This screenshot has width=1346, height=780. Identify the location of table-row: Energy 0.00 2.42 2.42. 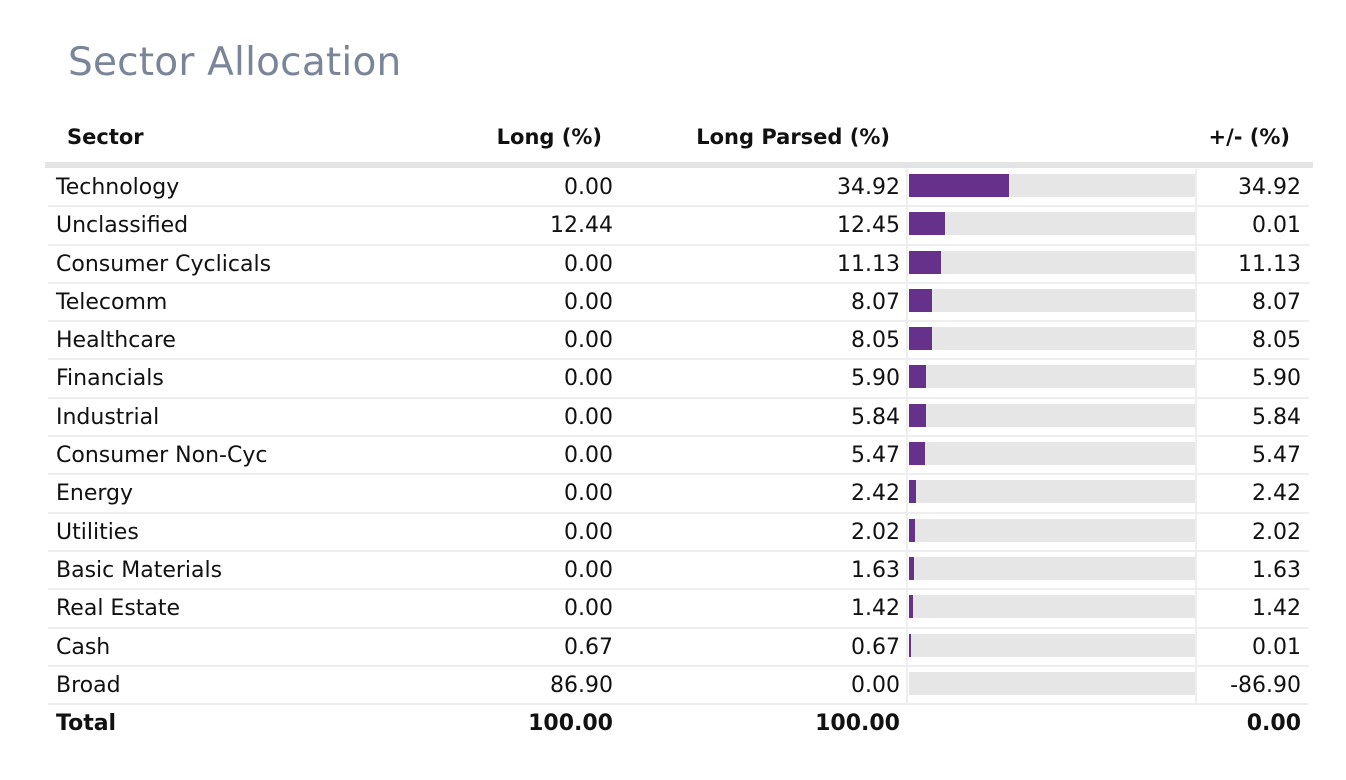
(673, 494).